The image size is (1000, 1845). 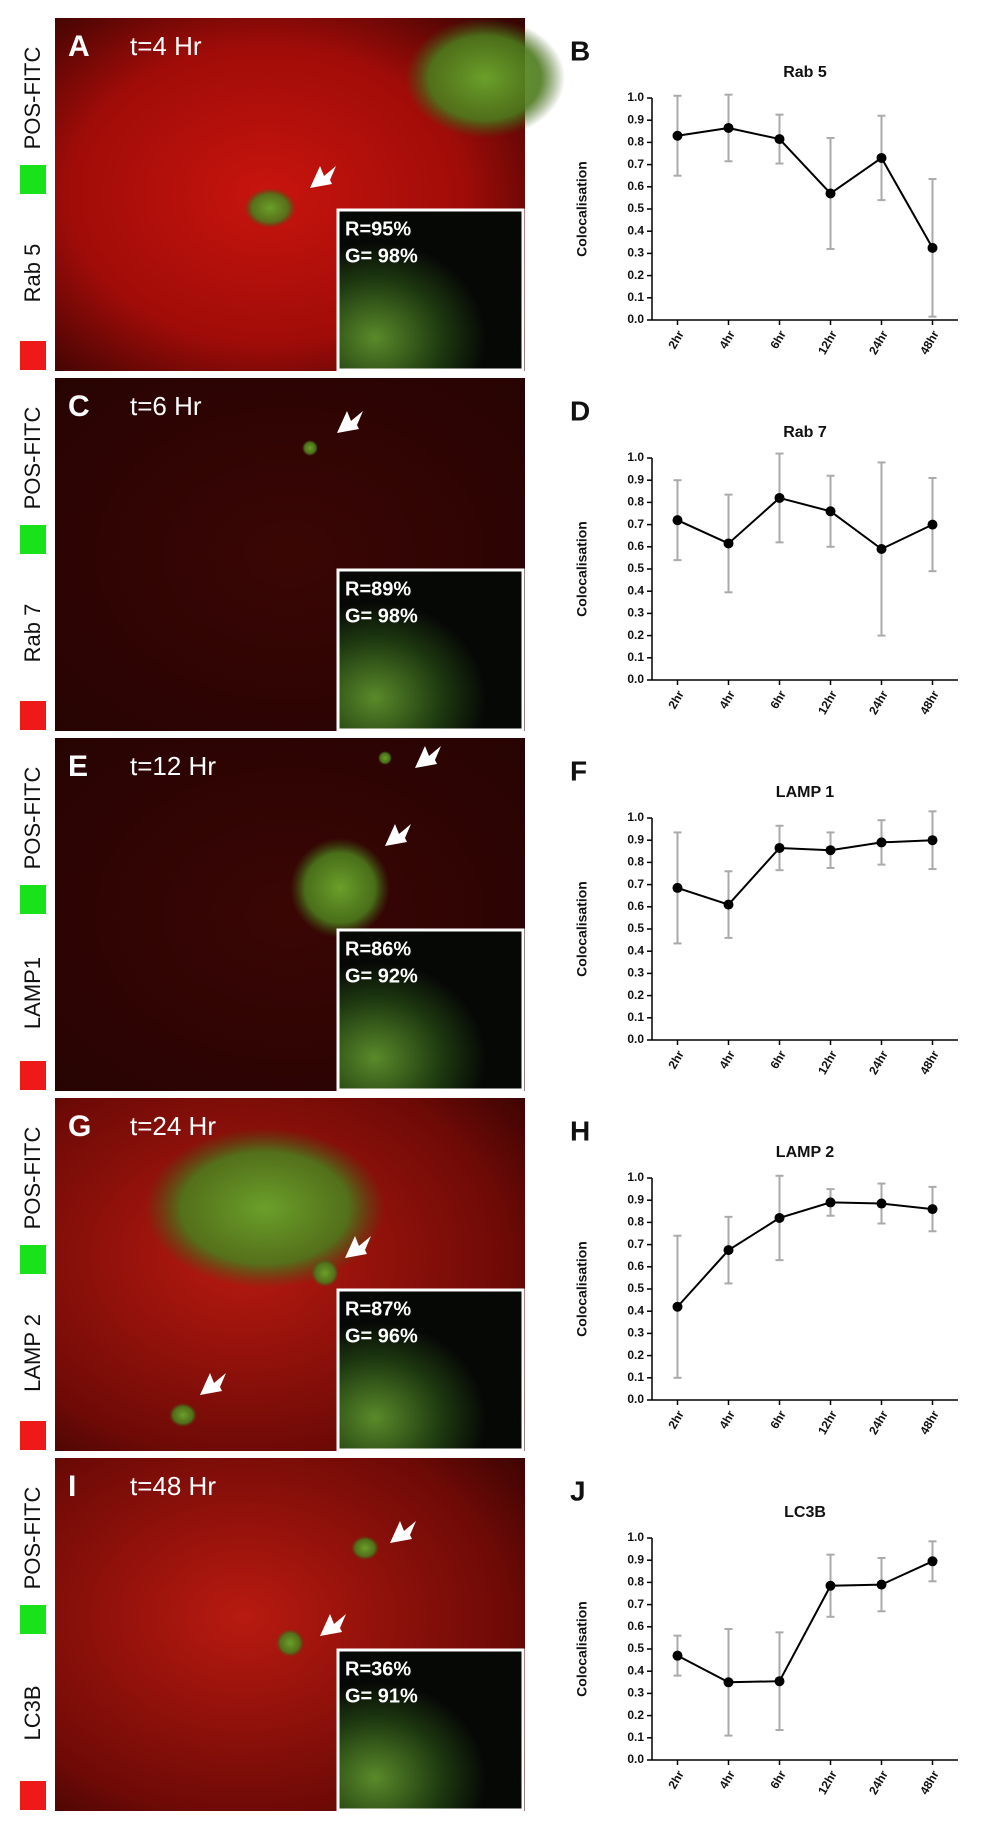 I want to click on panel-letter: G, so click(x=79, y=1126).